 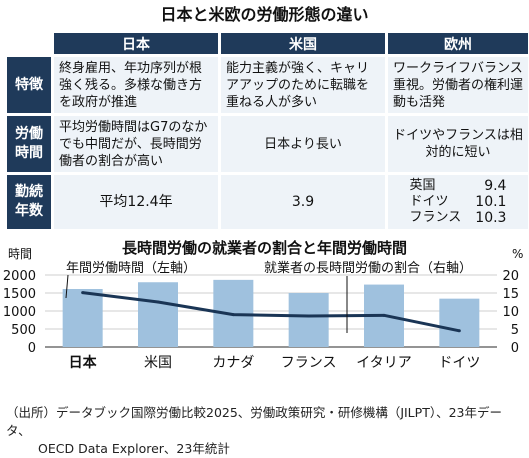 I want to click on cell-features-japan: 終身雇用、年功序列が根強く残る。多様な働き方を政府が推進, so click(x=136, y=85).